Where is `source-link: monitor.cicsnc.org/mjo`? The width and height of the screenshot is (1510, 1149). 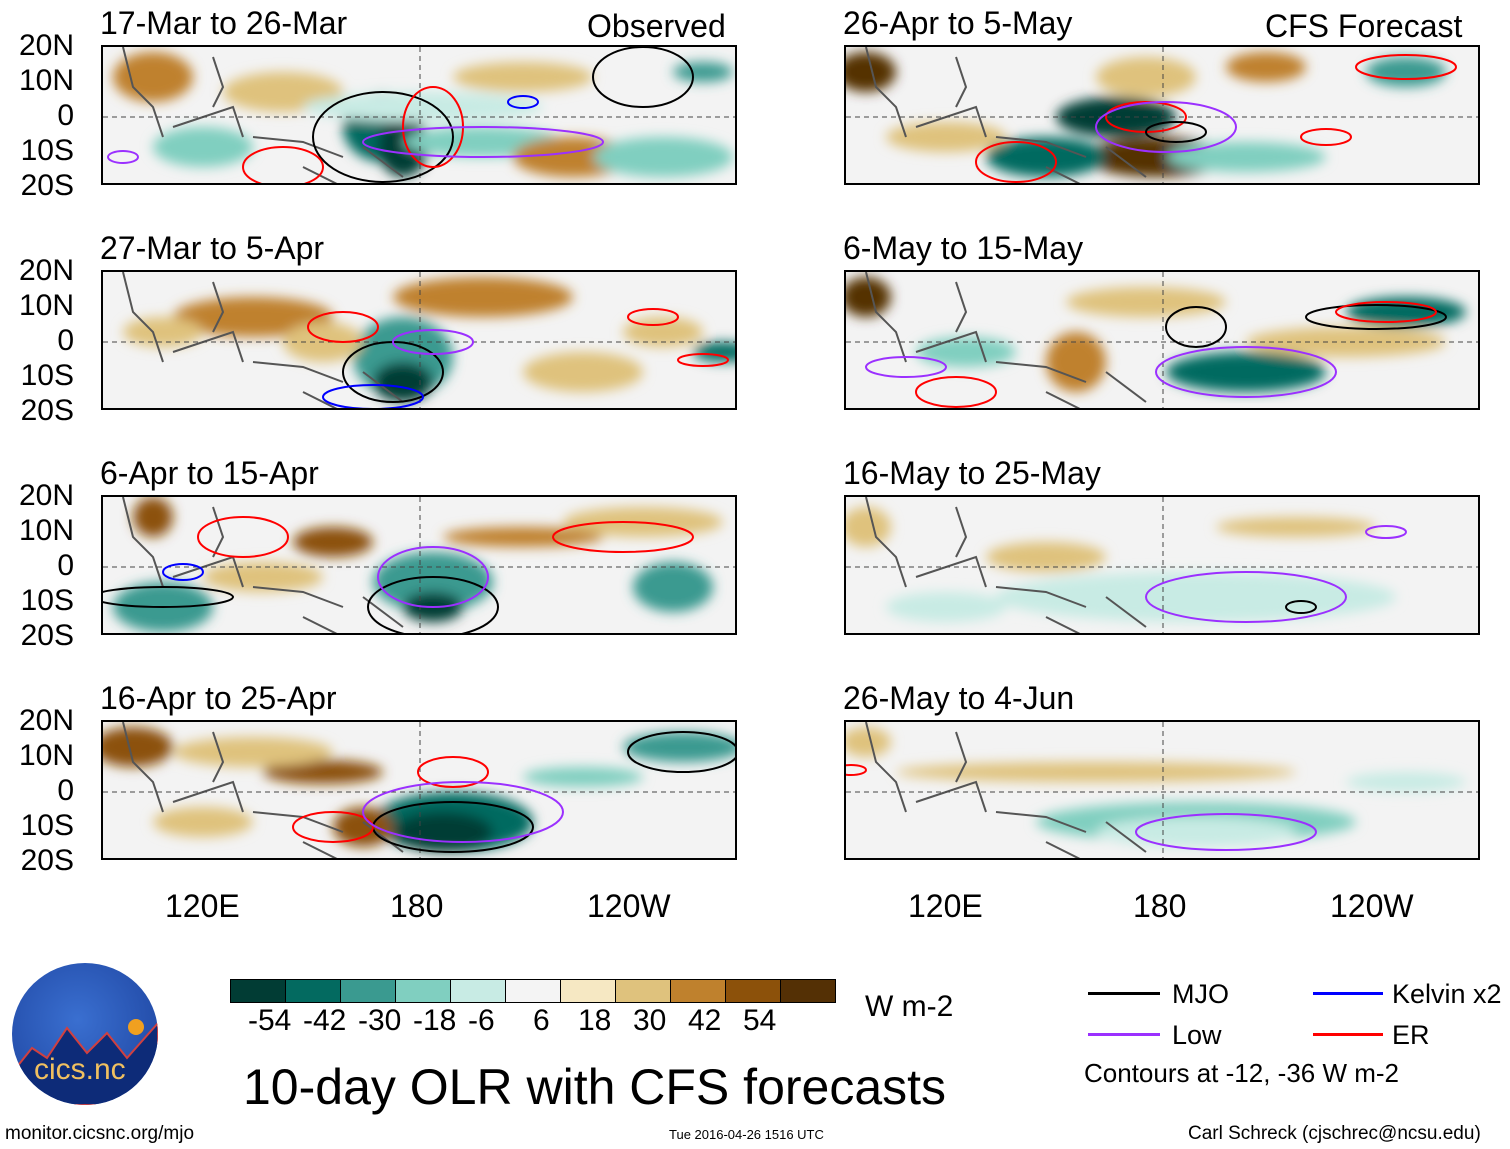
source-link: monitor.cicsnc.org/mjo is located at coordinates (100, 1133).